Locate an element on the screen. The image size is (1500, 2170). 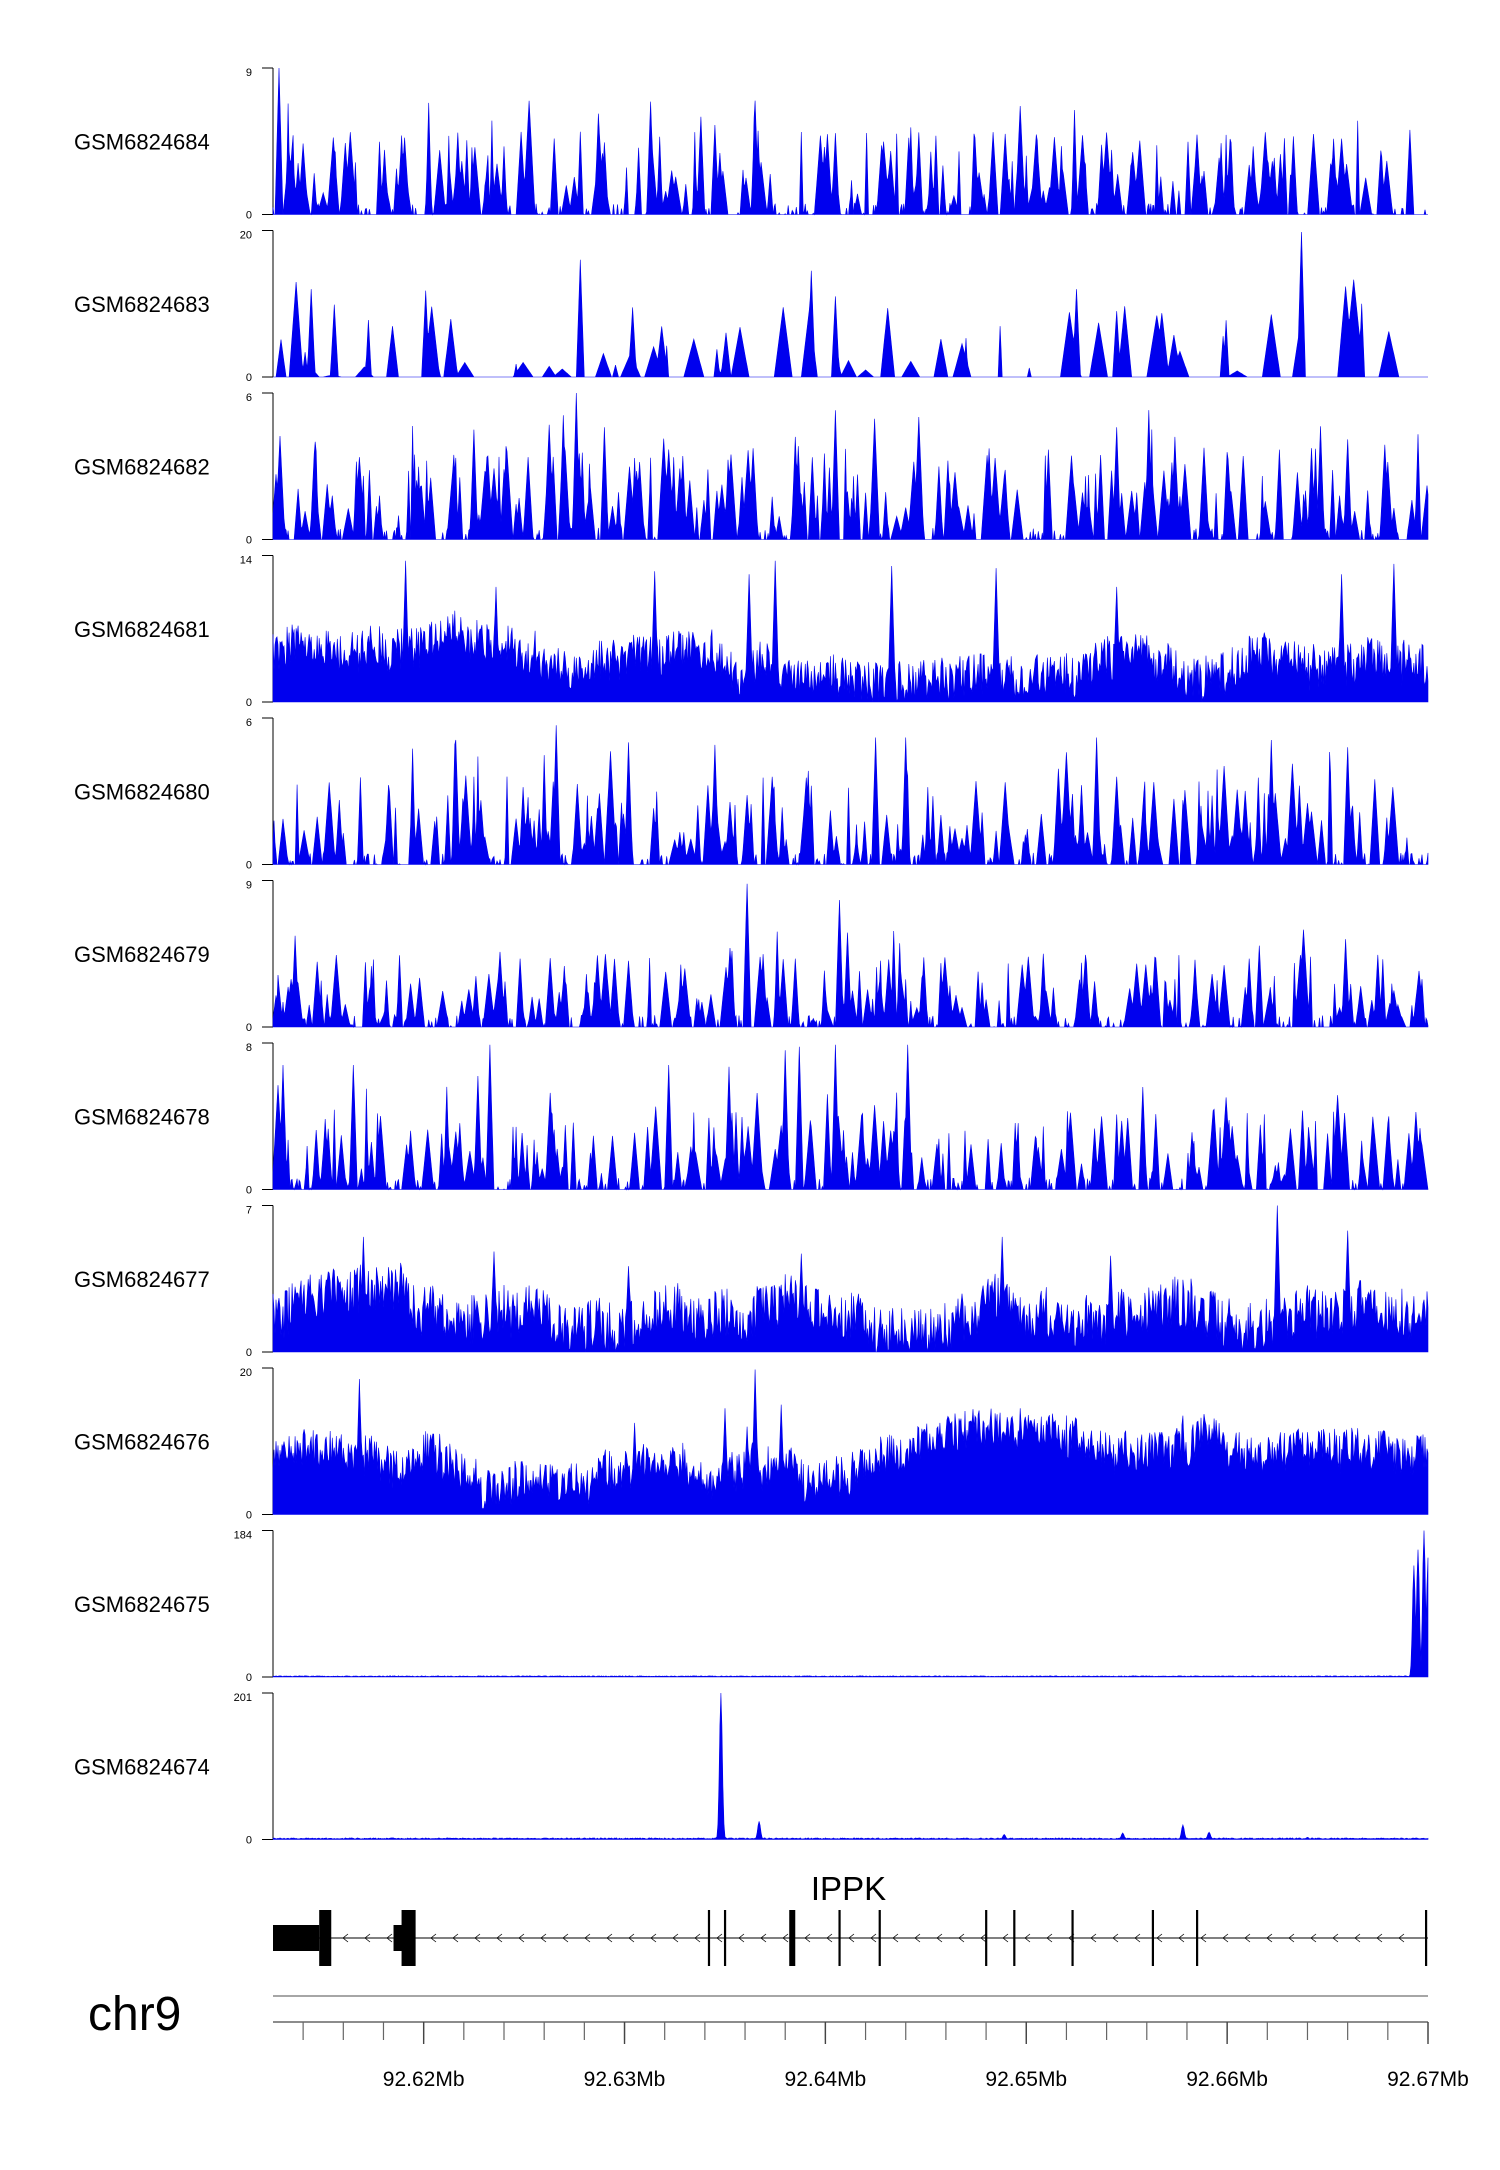
track-GSM6824683: GSM6824683 20 0 is located at coordinates (751, 307).